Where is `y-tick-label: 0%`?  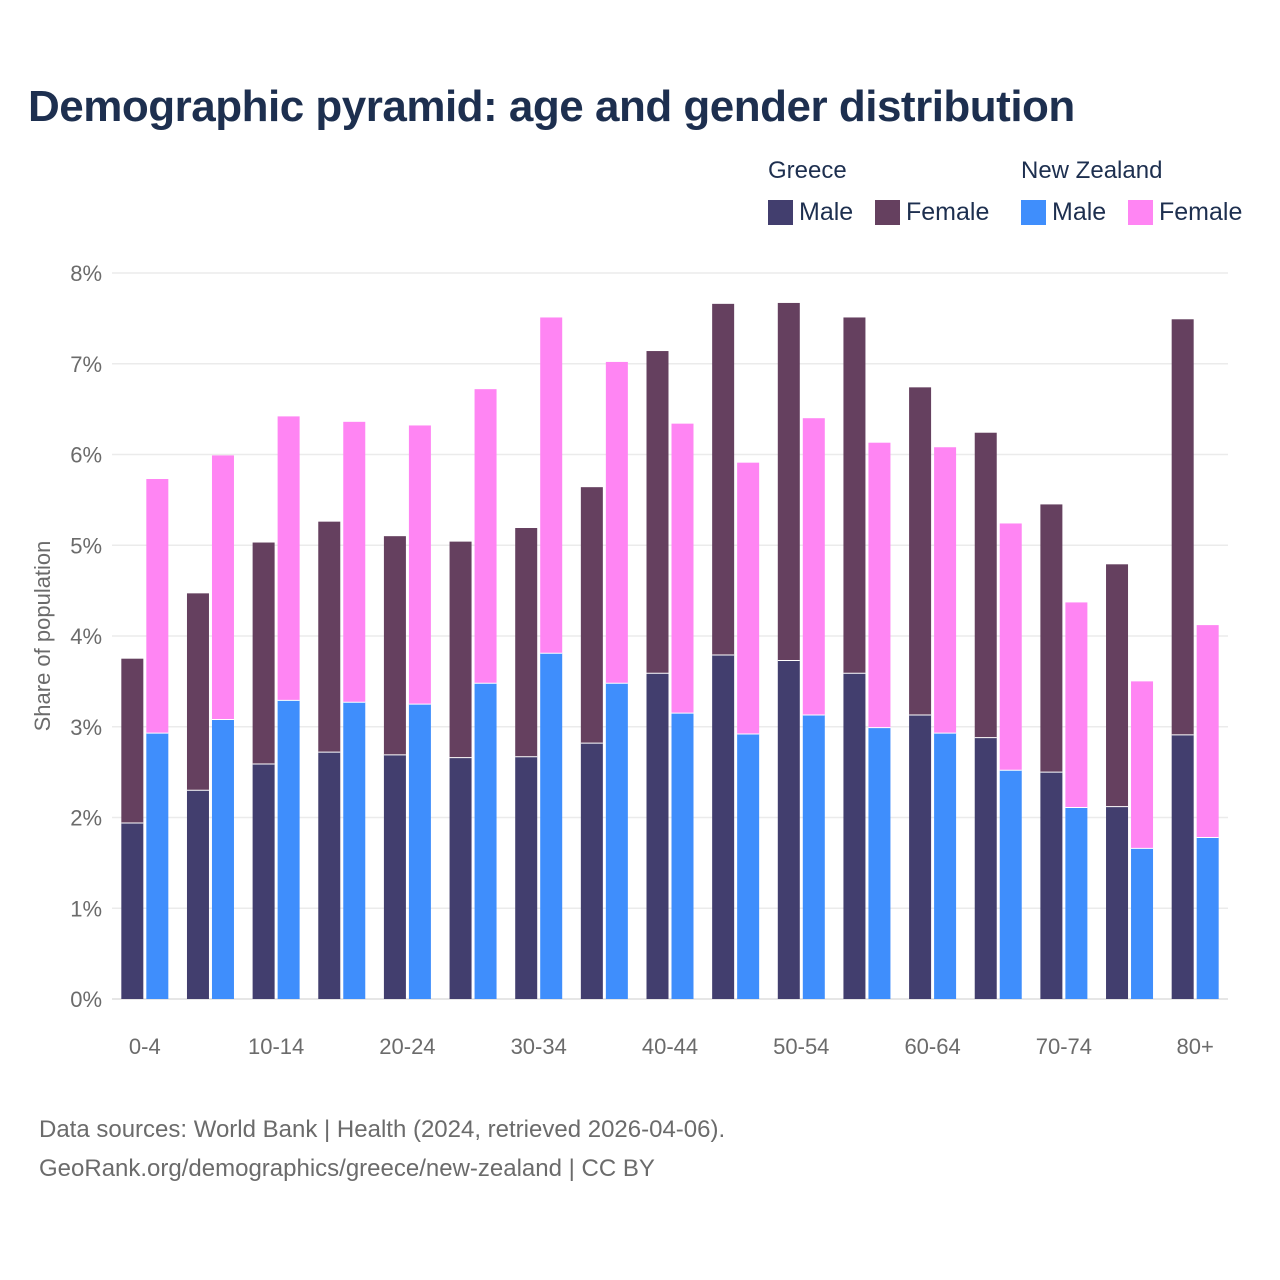
y-tick-label: 0% is located at coordinates (86, 999).